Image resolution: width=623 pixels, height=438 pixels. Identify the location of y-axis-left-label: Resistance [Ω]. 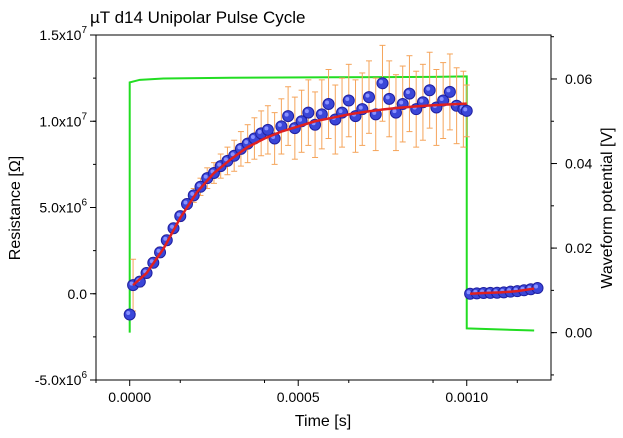
(15, 208).